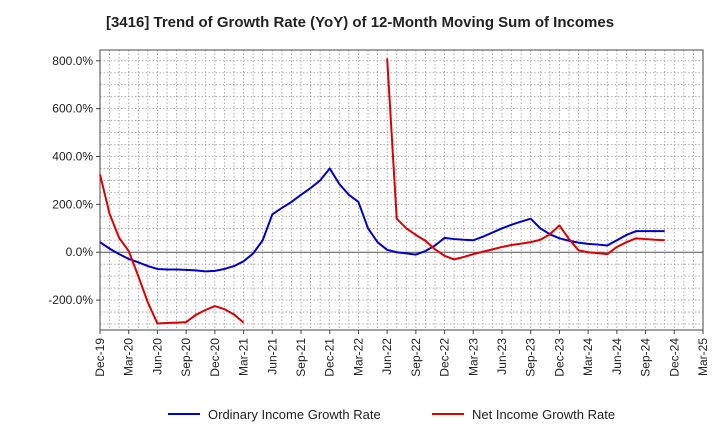 Image resolution: width=720 pixels, height=440 pixels. What do you see at coordinates (617, 356) in the screenshot?
I see `x-tick-label: Jun-24` at bounding box center [617, 356].